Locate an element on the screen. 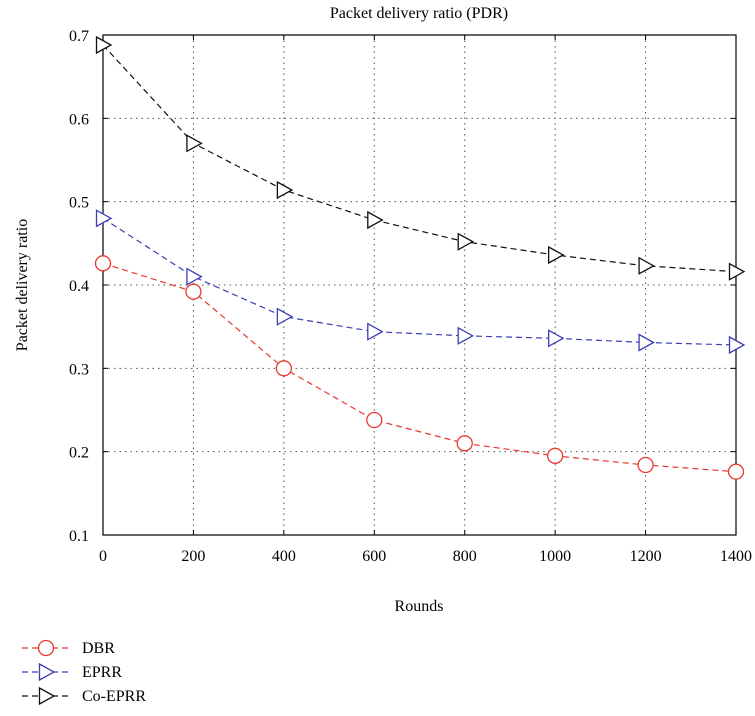 This screenshot has width=755, height=716. legend-item-co-eprr: Co-EPRR is located at coordinates (84, 696).